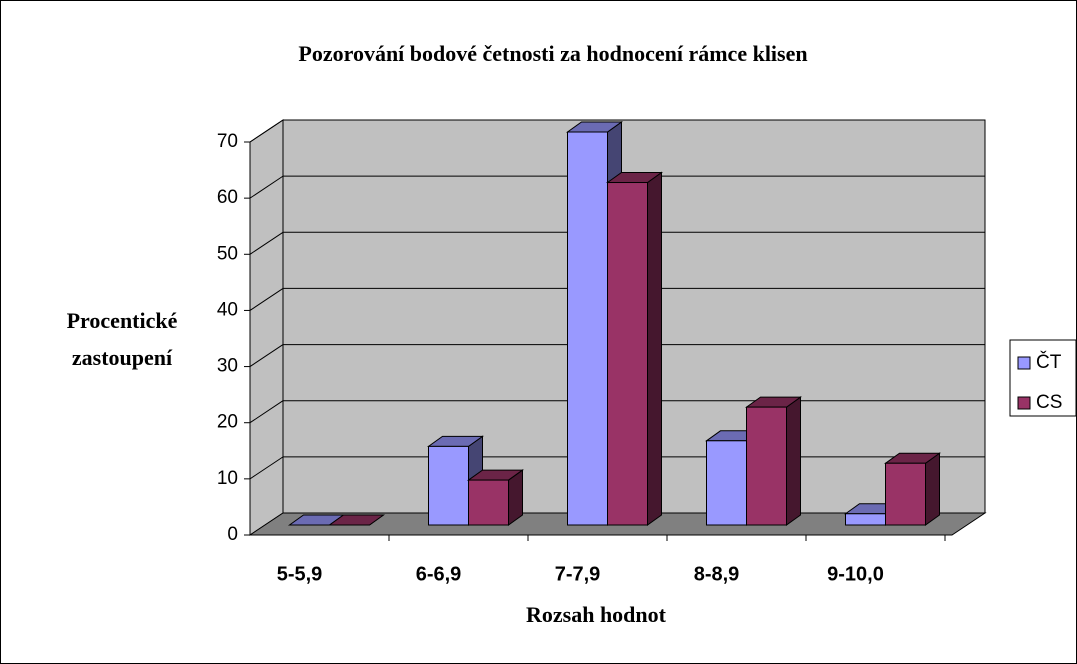  What do you see at coordinates (227, 478) in the screenshot?
I see `y-tick-label: 10` at bounding box center [227, 478].